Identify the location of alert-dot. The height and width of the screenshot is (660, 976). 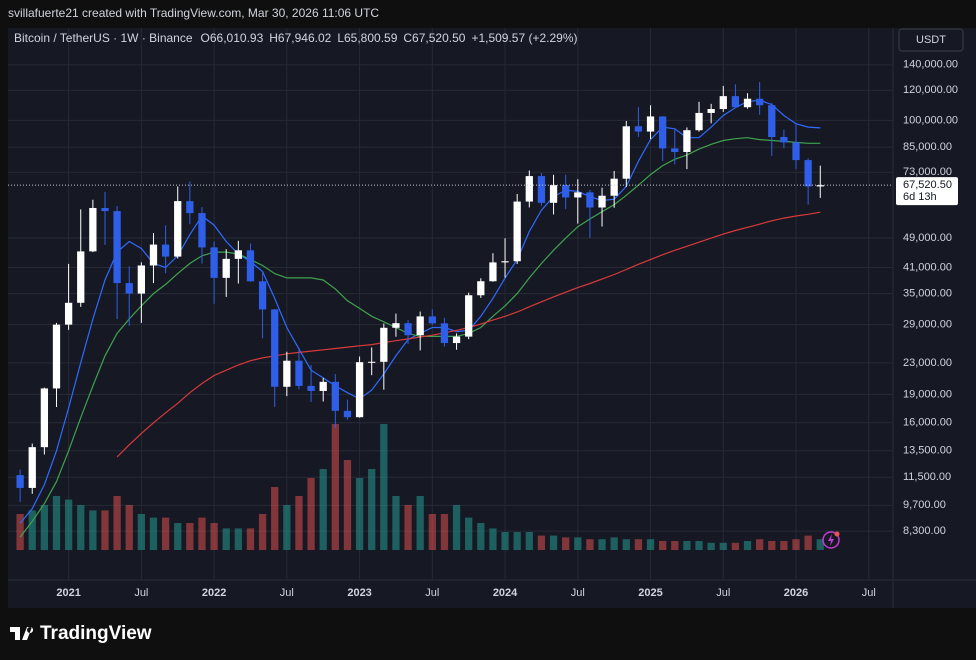
(837, 534).